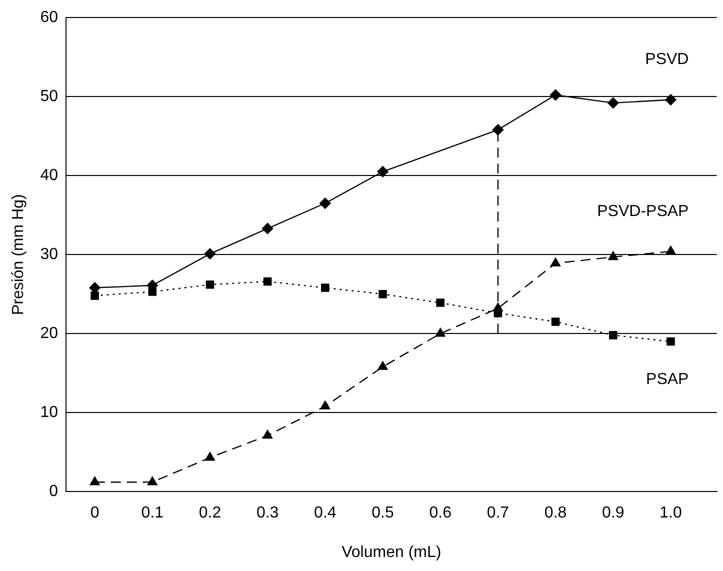 This screenshot has height=571, width=723. What do you see at coordinates (667, 379) in the screenshot?
I see `series-label: PSAP` at bounding box center [667, 379].